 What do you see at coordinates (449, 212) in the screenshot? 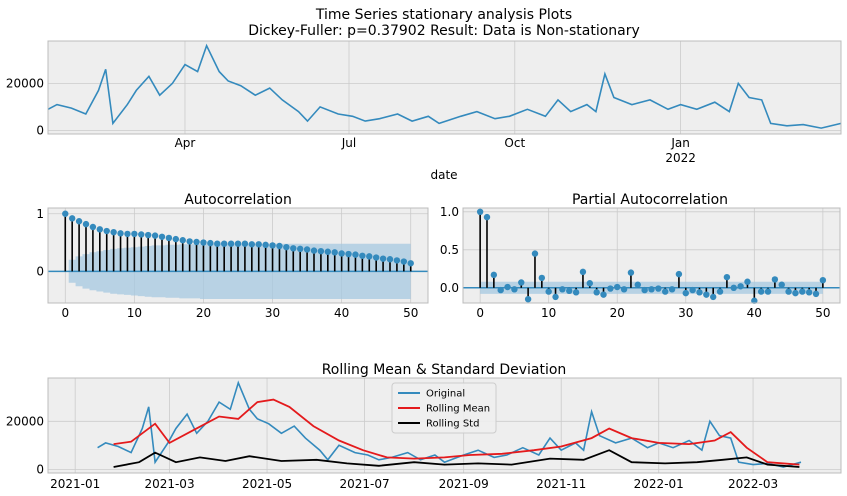
I see `y-tick-label: 1.0` at bounding box center [449, 212].